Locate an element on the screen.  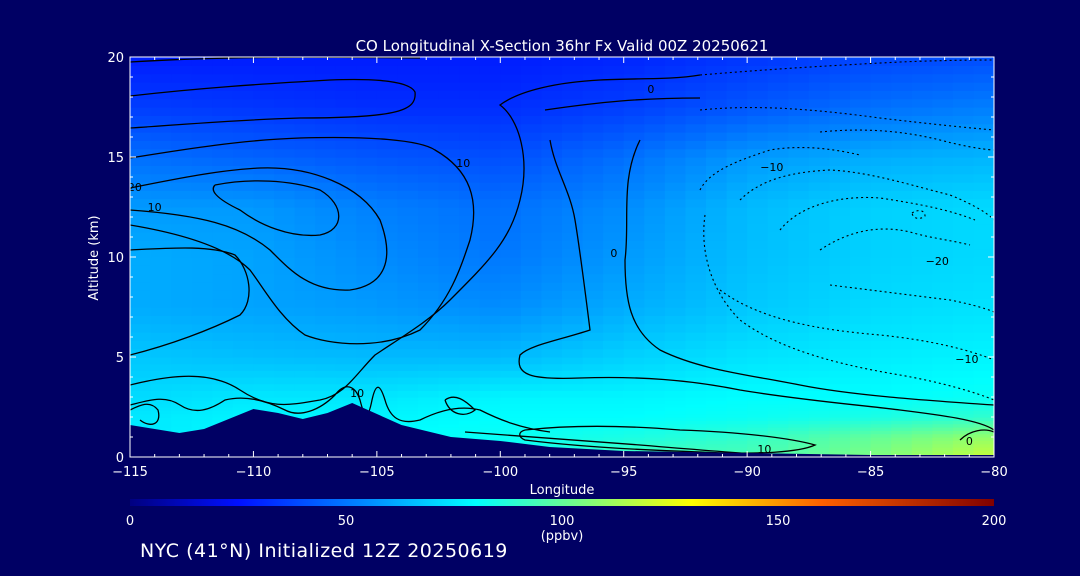
x-tick-label: −85 is located at coordinates (870, 472).